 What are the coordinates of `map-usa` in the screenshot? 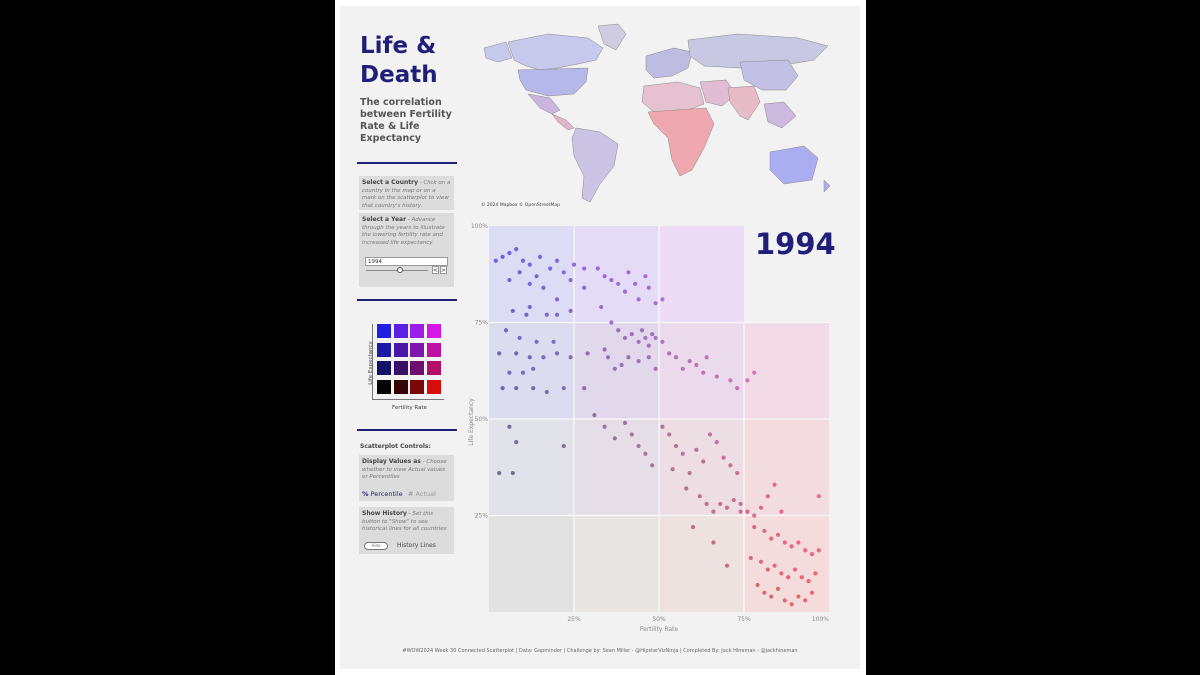 It's located at (553, 82).